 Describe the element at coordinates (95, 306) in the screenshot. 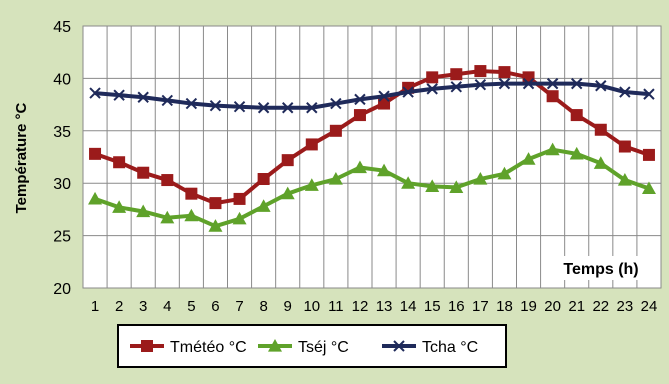

I see `x-tick-label: 1` at that location.